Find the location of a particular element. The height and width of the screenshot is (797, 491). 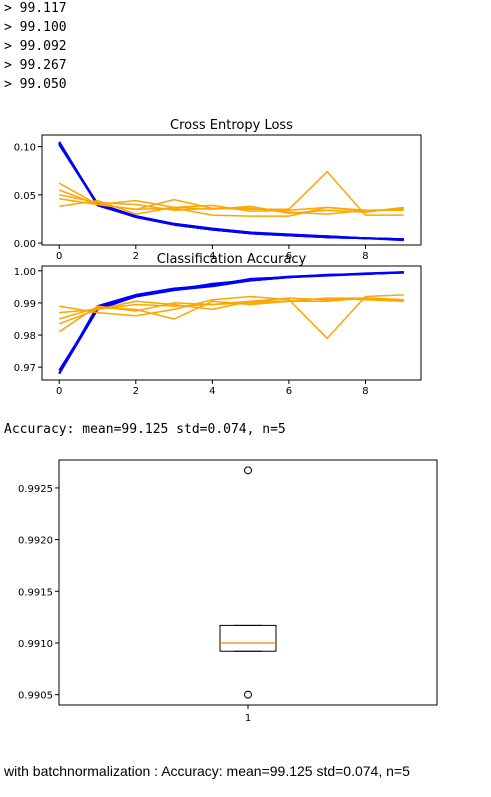

y-tick-label: 0.10 is located at coordinates (25, 148).